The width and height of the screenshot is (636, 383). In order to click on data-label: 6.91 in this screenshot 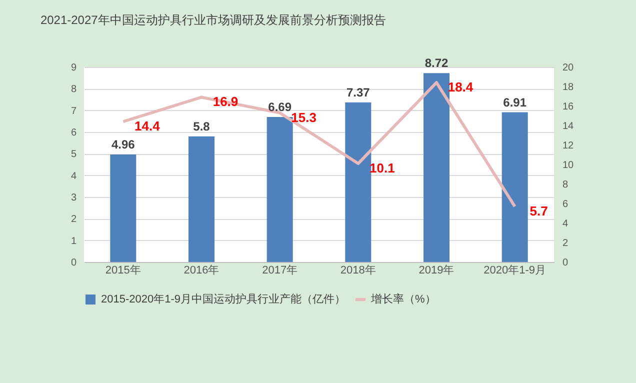, I will do `click(515, 102)`.